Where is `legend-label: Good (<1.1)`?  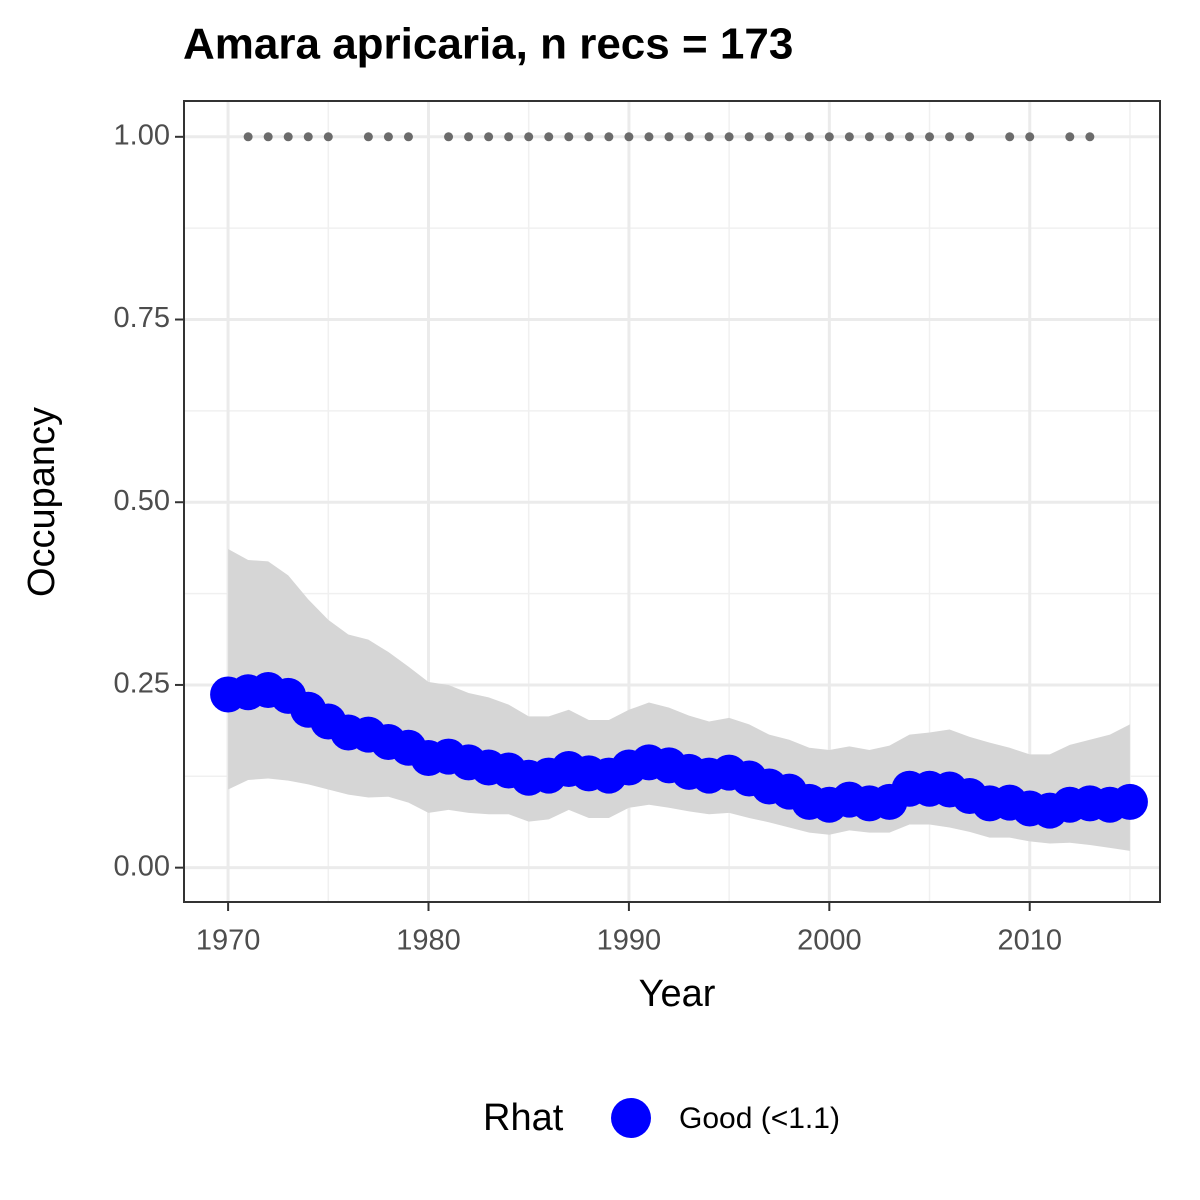 legend-label: Good (<1.1) is located at coordinates (759, 1118).